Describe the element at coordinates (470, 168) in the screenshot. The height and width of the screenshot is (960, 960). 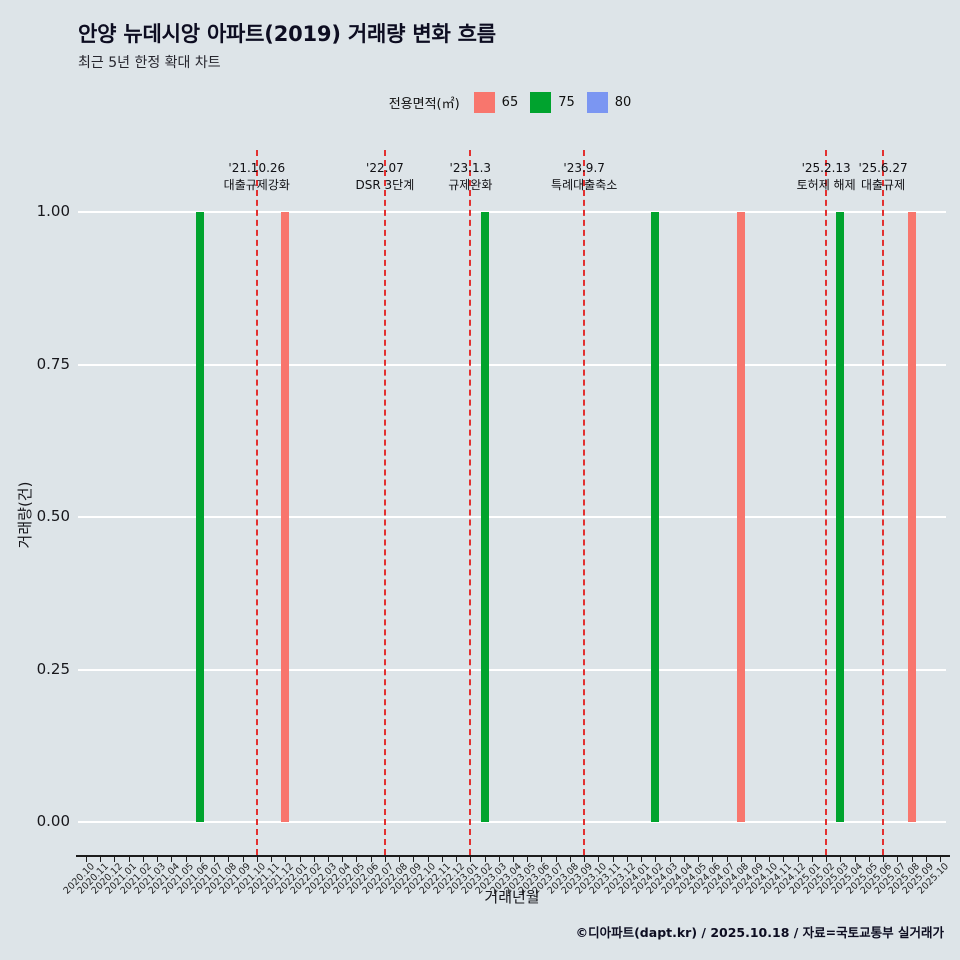
I see `event-date: '23.1.3` at that location.